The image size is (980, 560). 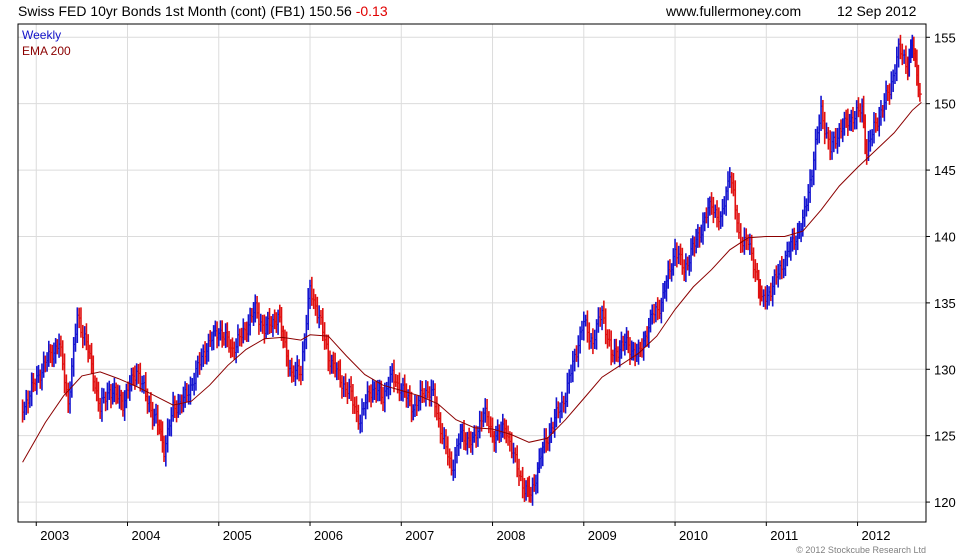 What do you see at coordinates (784, 535) in the screenshot?
I see `x-tick-label: 2011` at bounding box center [784, 535].